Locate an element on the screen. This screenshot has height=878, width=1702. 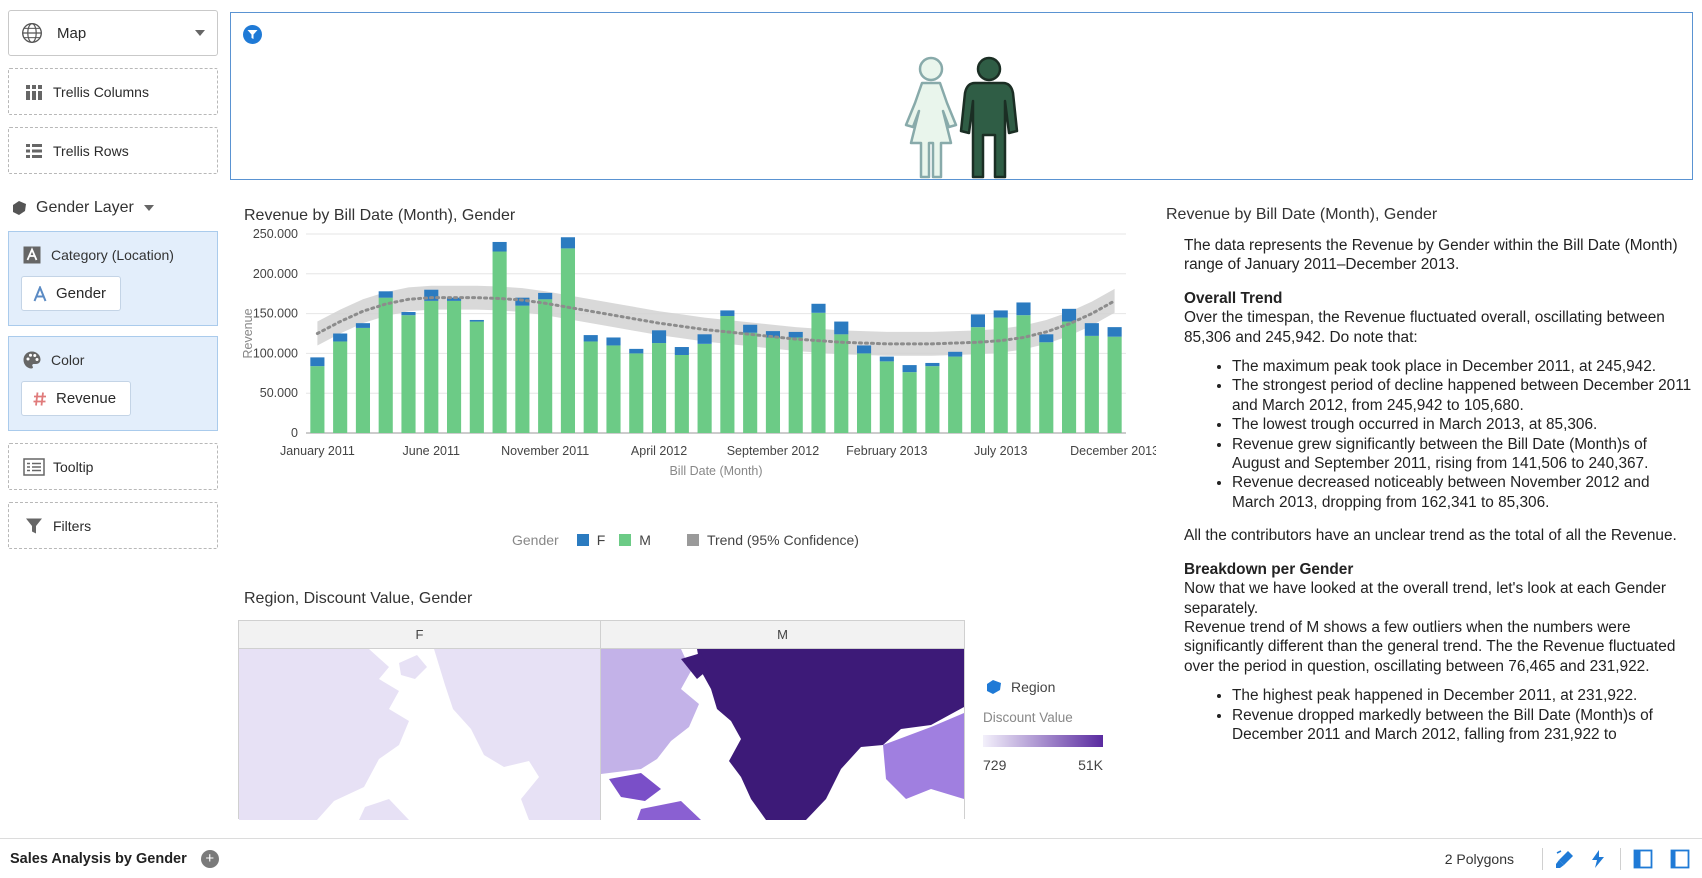
left-panel-toggle-icon is located at coordinates (1643, 859).